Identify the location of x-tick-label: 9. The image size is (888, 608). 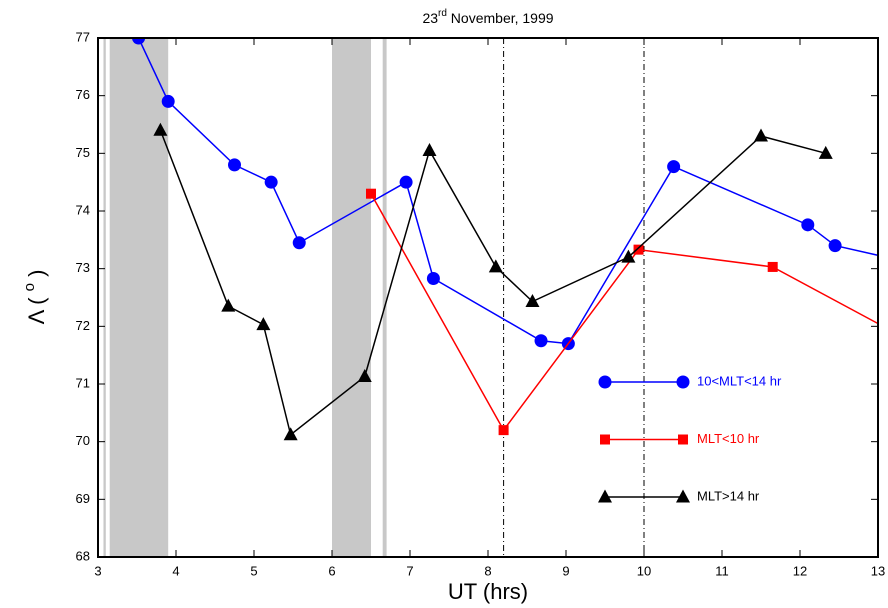
(565, 570).